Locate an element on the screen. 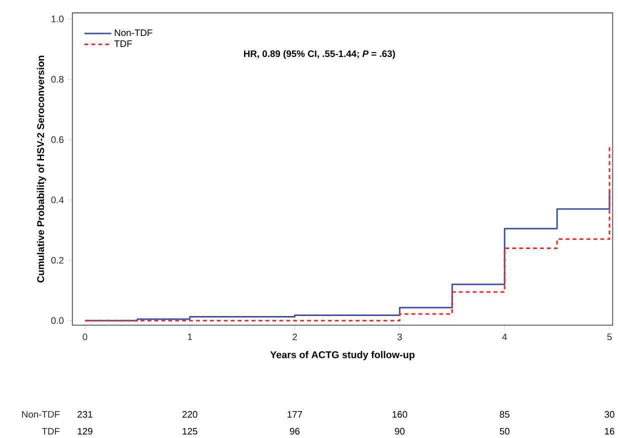 This screenshot has height=438, width=618. text: 90 is located at coordinates (399, 431).